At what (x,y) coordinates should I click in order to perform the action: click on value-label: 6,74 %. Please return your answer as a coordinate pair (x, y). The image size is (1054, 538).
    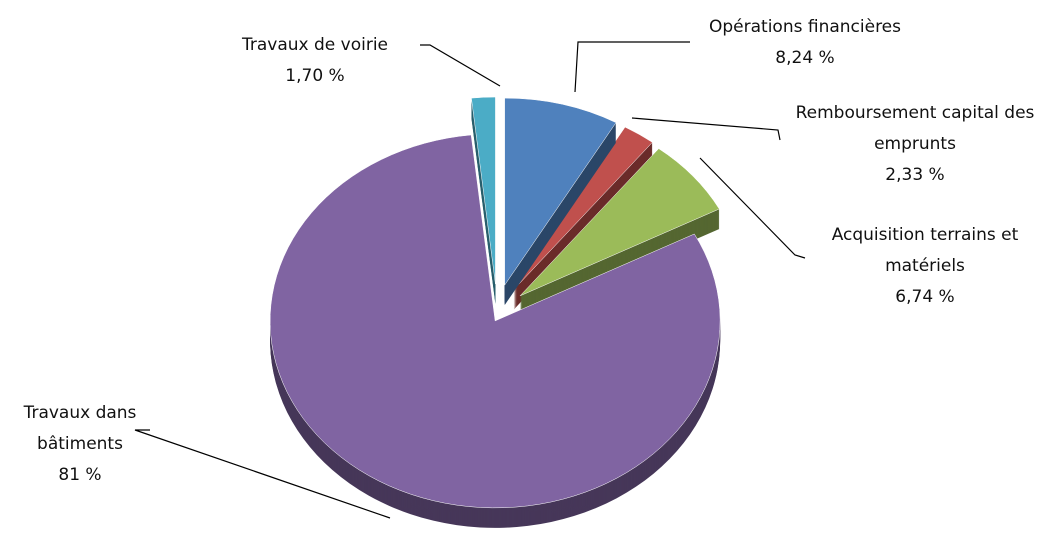
    Looking at the image, I should click on (925, 297).